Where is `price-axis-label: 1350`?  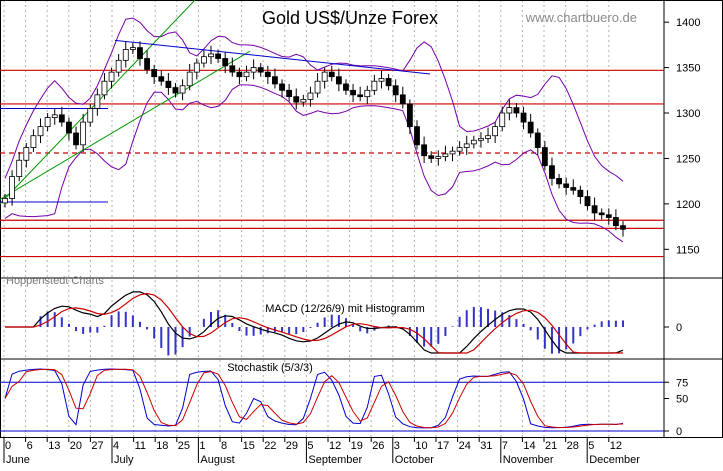 price-axis-label: 1350 is located at coordinates (688, 69).